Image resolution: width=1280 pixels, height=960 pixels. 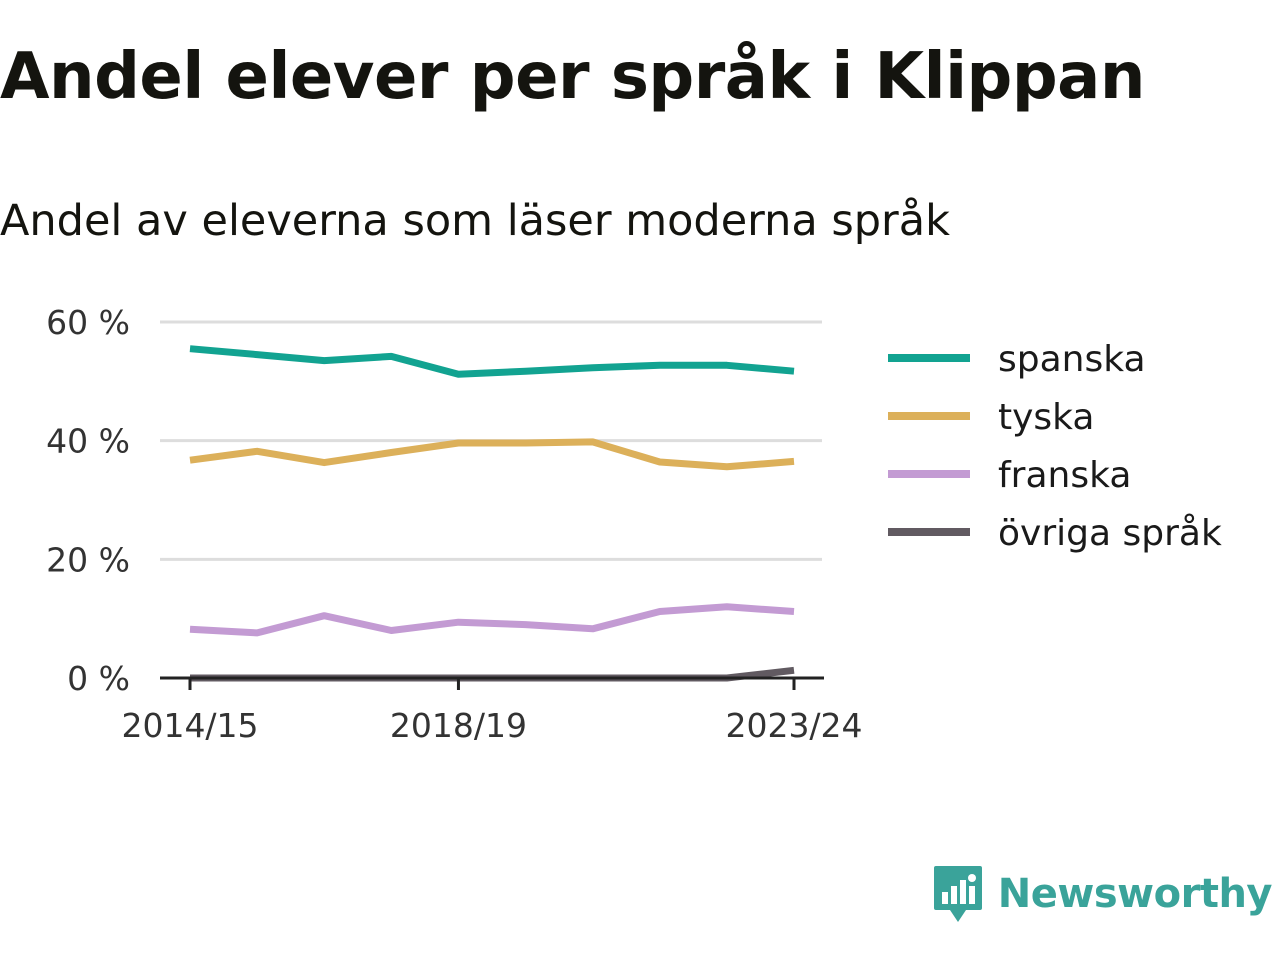 What do you see at coordinates (98, 678) in the screenshot?
I see `y-tick-label: 0 %` at bounding box center [98, 678].